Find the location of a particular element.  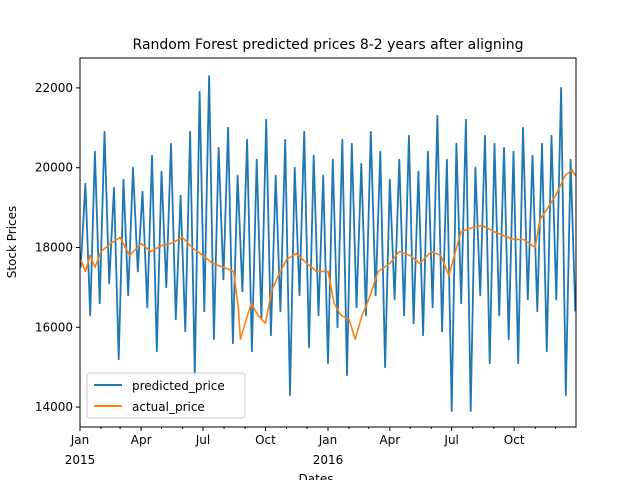

x-tick-year-label: 2015 is located at coordinates (80, 460).